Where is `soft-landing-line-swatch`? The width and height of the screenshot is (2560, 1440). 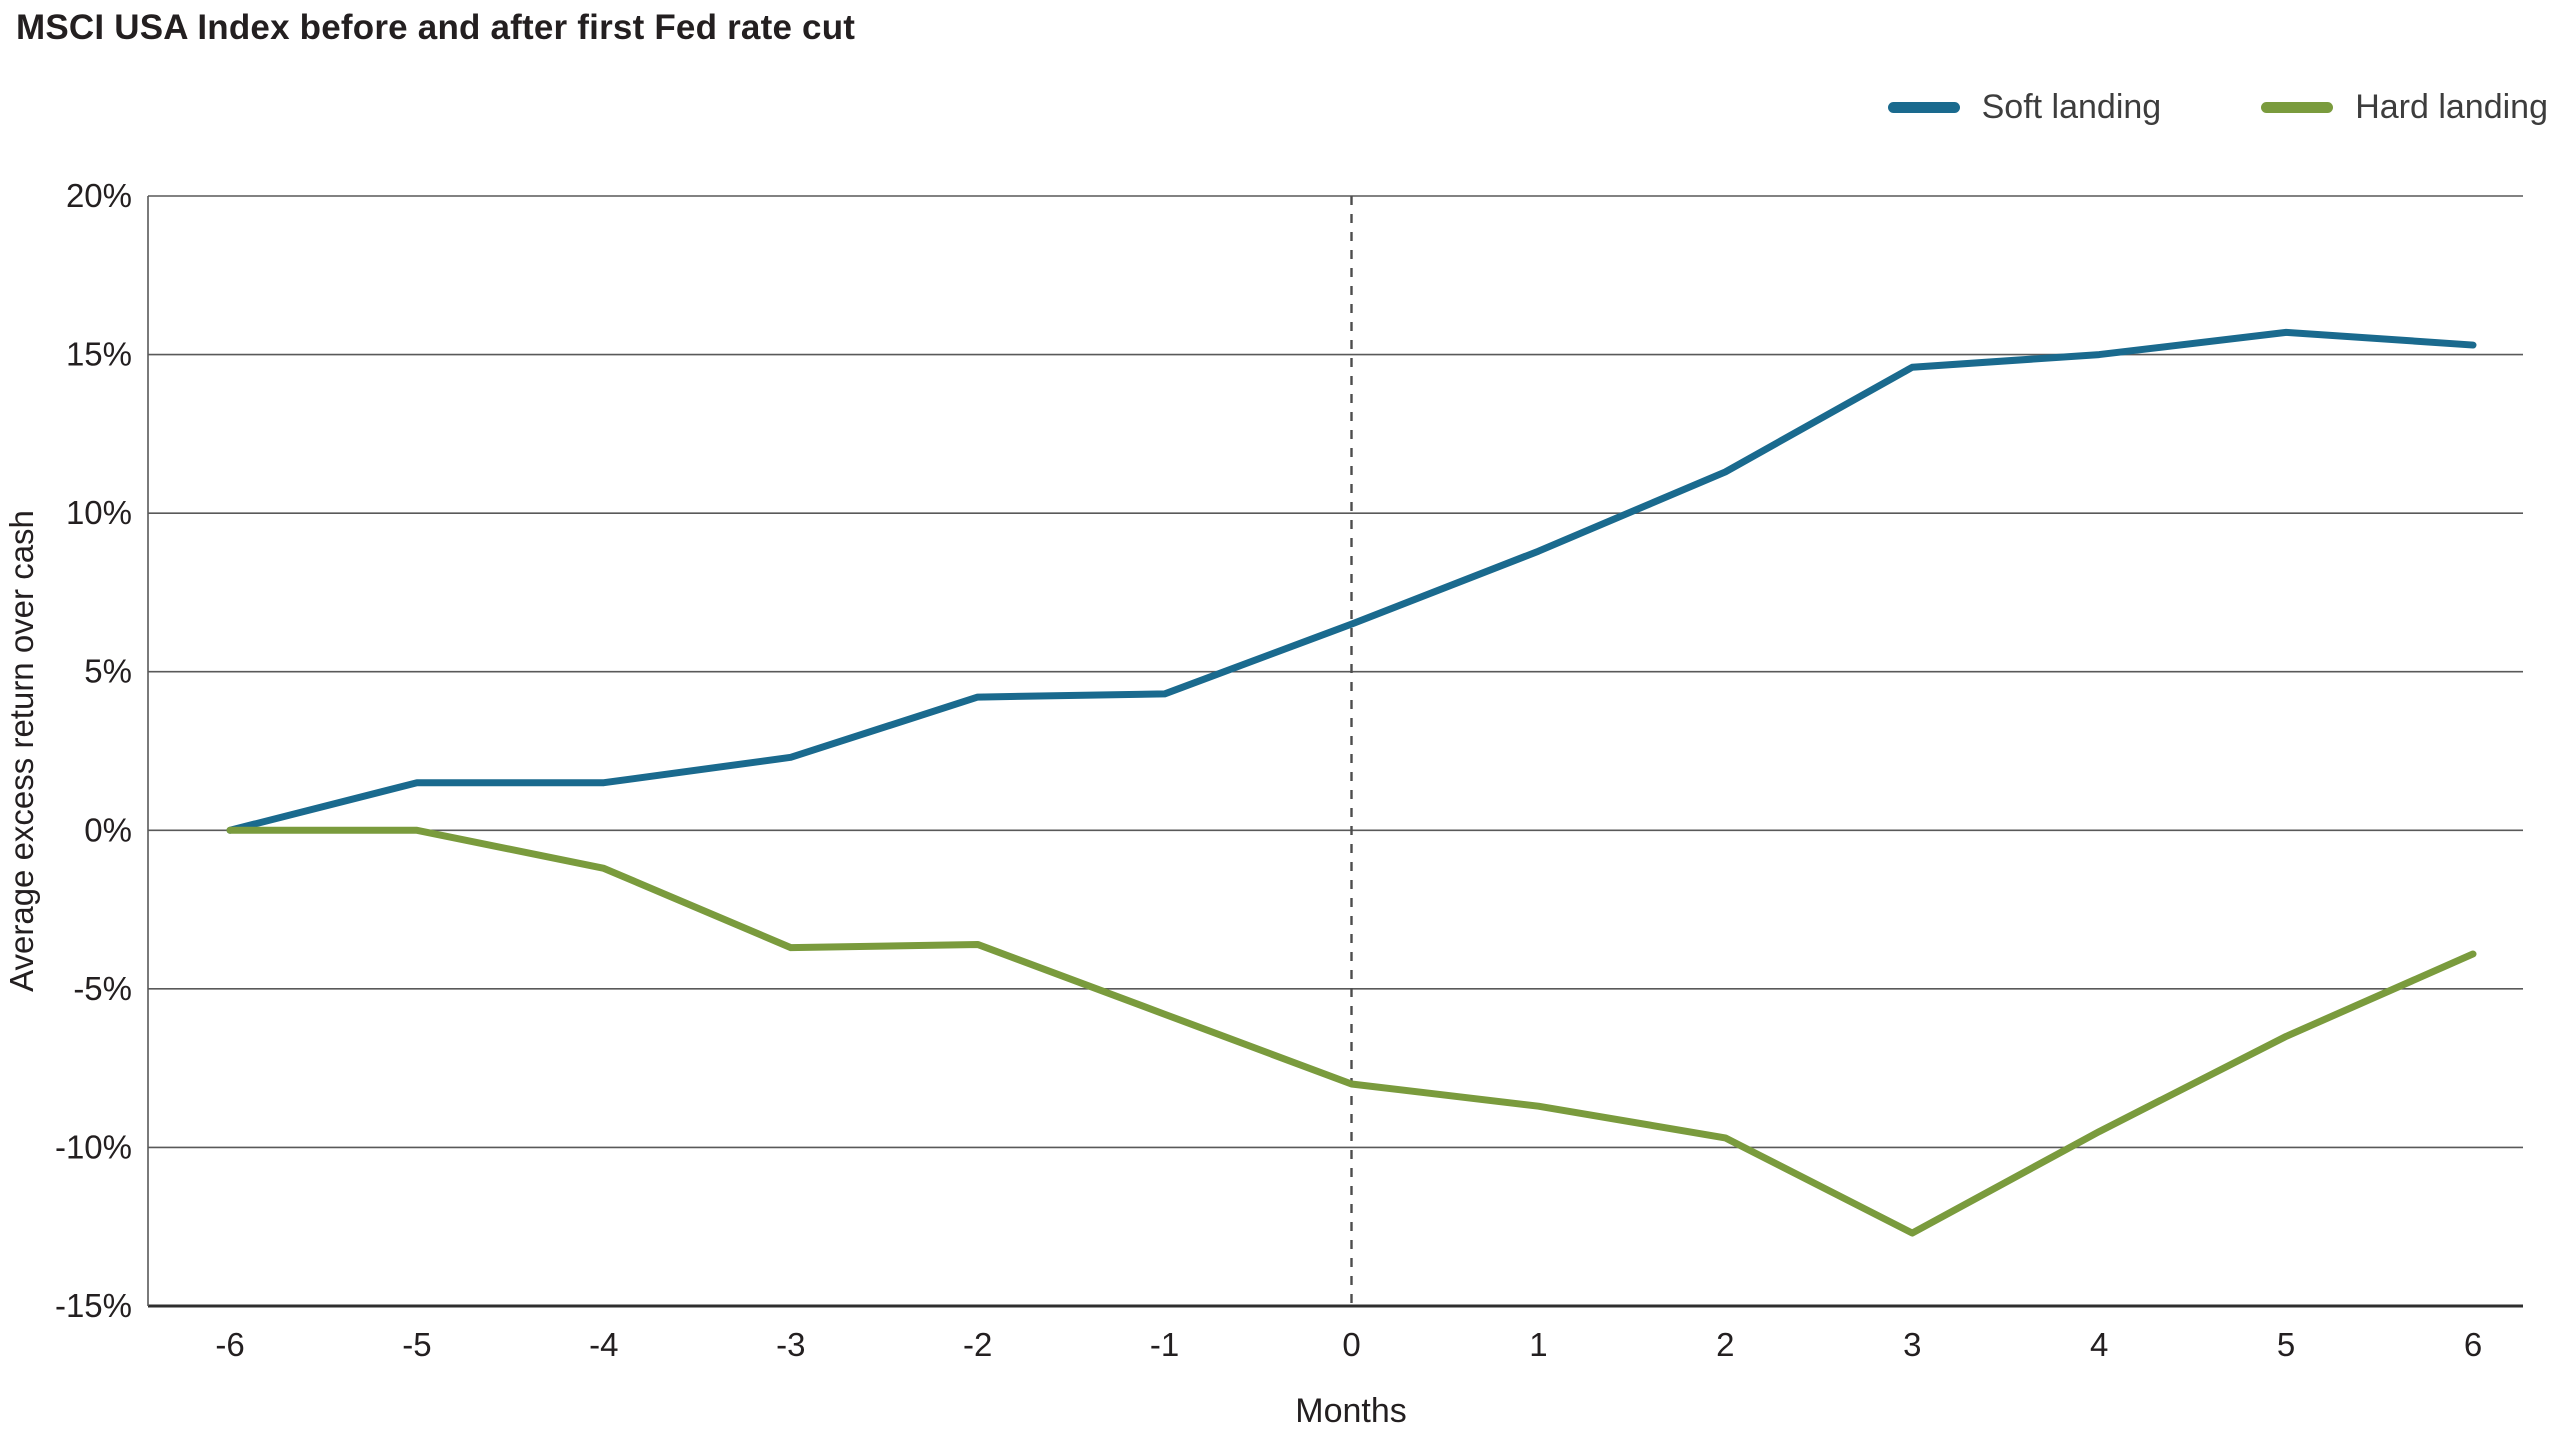 soft-landing-line-swatch is located at coordinates (1923, 107).